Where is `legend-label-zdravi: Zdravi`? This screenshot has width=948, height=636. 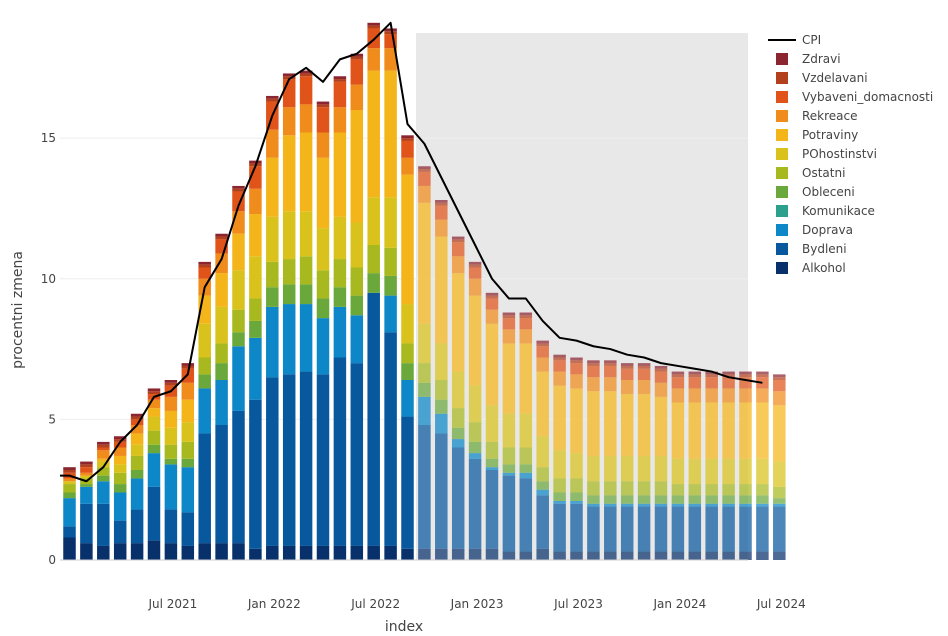
legend-label-zdravi: Zdravi is located at coordinates (821, 59).